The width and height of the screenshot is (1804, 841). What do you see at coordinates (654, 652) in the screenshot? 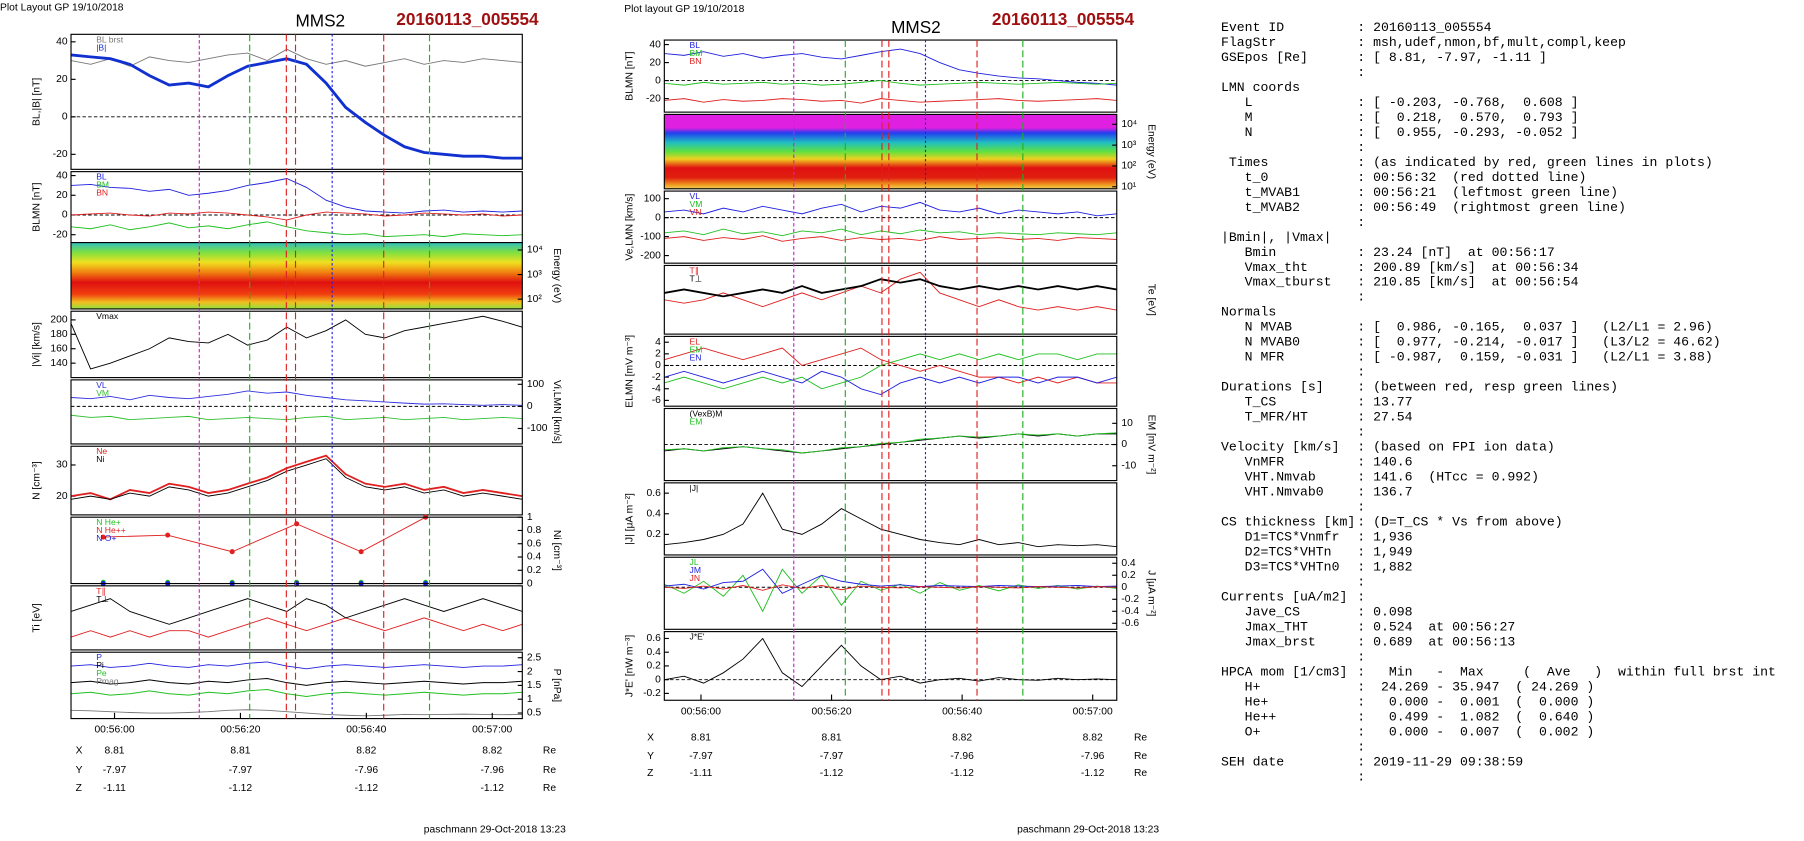
I see `y-tick-label: 0.4` at bounding box center [654, 652].